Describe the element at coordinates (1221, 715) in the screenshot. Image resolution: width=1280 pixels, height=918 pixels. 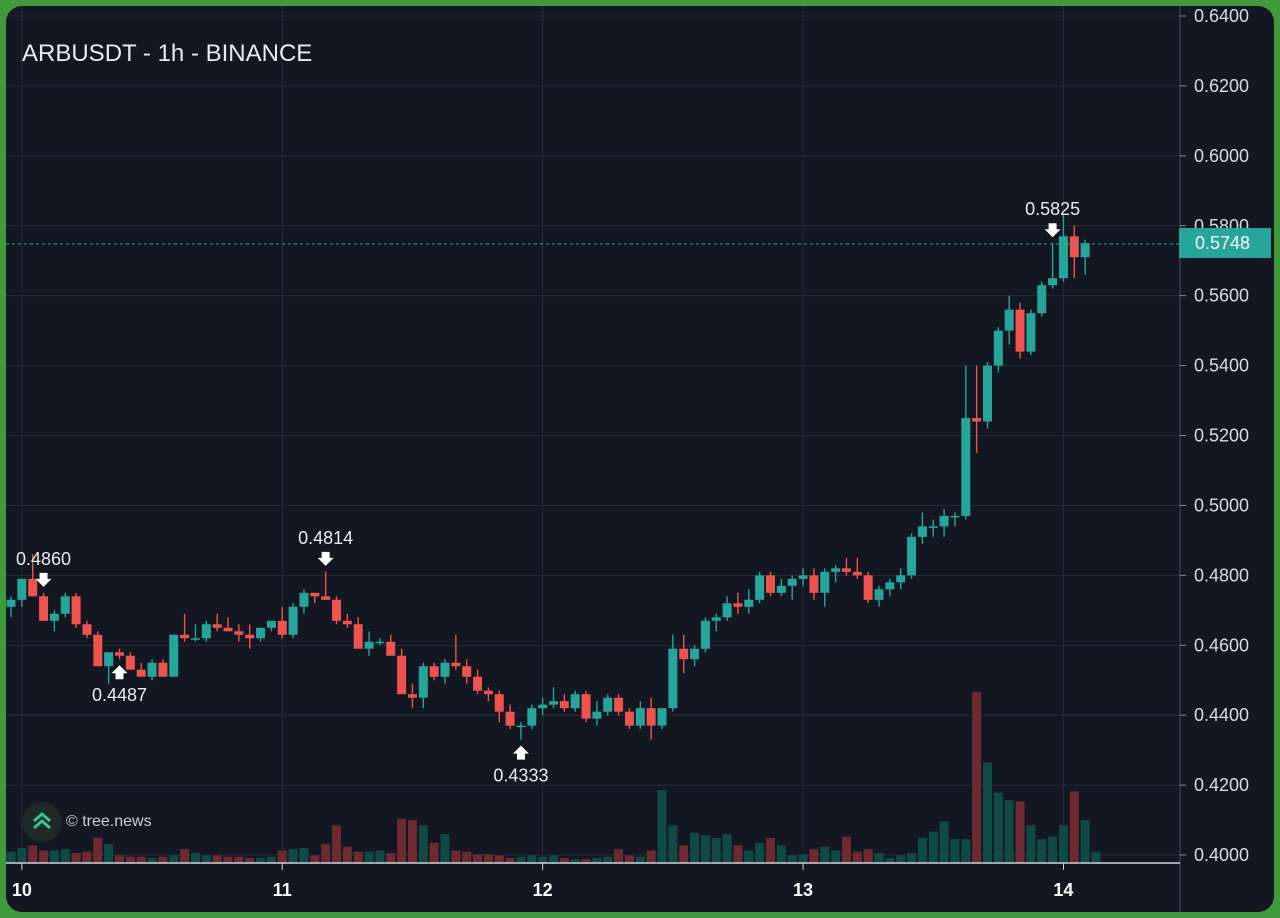
I see `y-tick-label: 0.4400` at that location.